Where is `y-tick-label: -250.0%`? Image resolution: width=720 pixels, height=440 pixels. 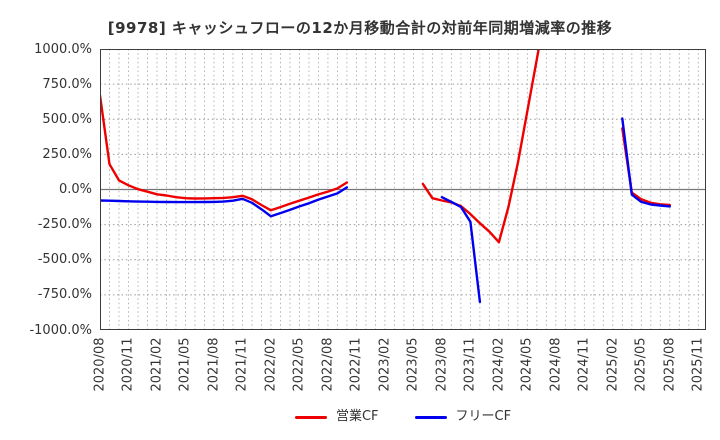 y-tick-label: -250.0% is located at coordinates (64, 225).